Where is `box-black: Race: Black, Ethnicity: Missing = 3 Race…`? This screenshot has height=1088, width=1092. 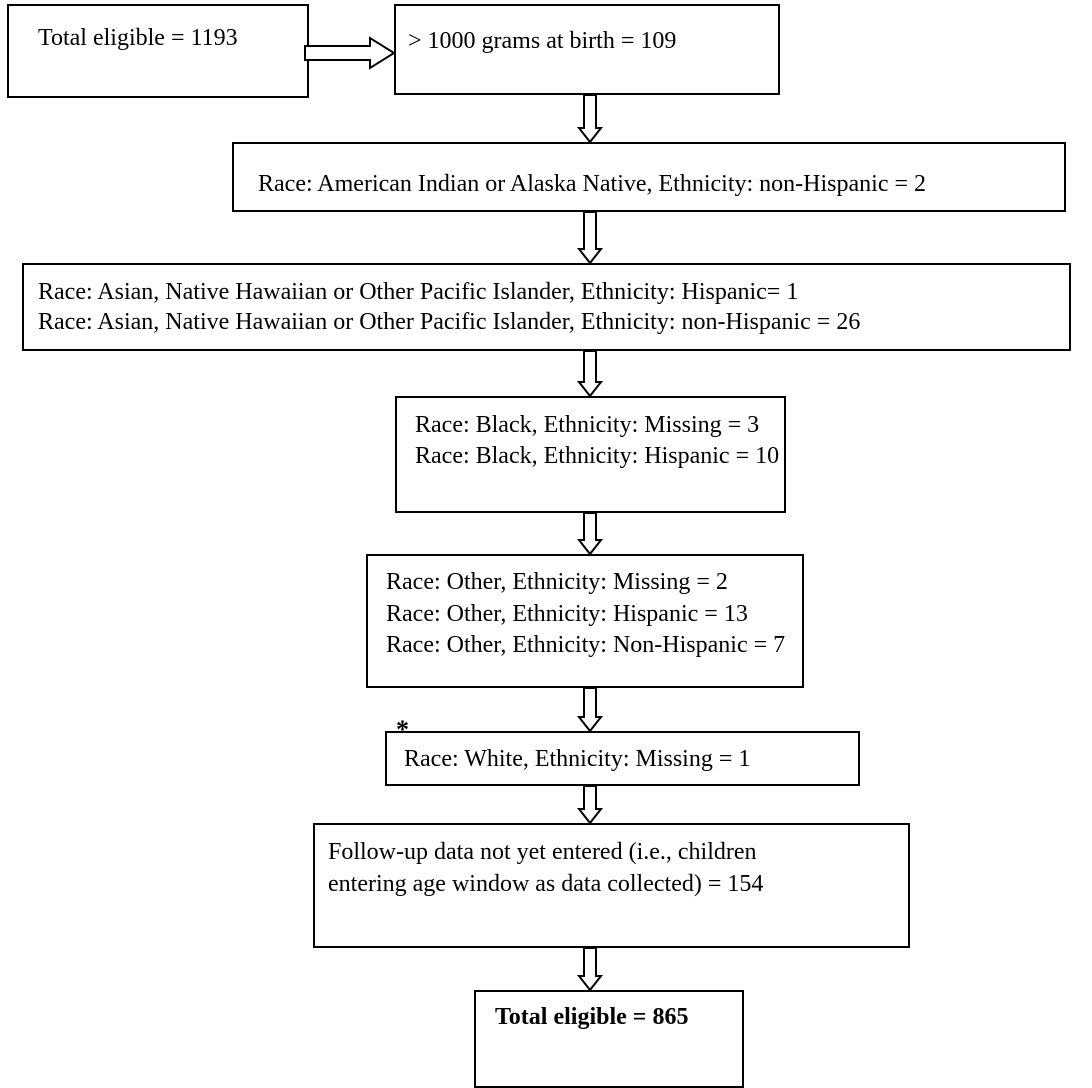
box-black: Race: Black, Ethnicity: Missing = 3 Race… is located at coordinates (590, 454).